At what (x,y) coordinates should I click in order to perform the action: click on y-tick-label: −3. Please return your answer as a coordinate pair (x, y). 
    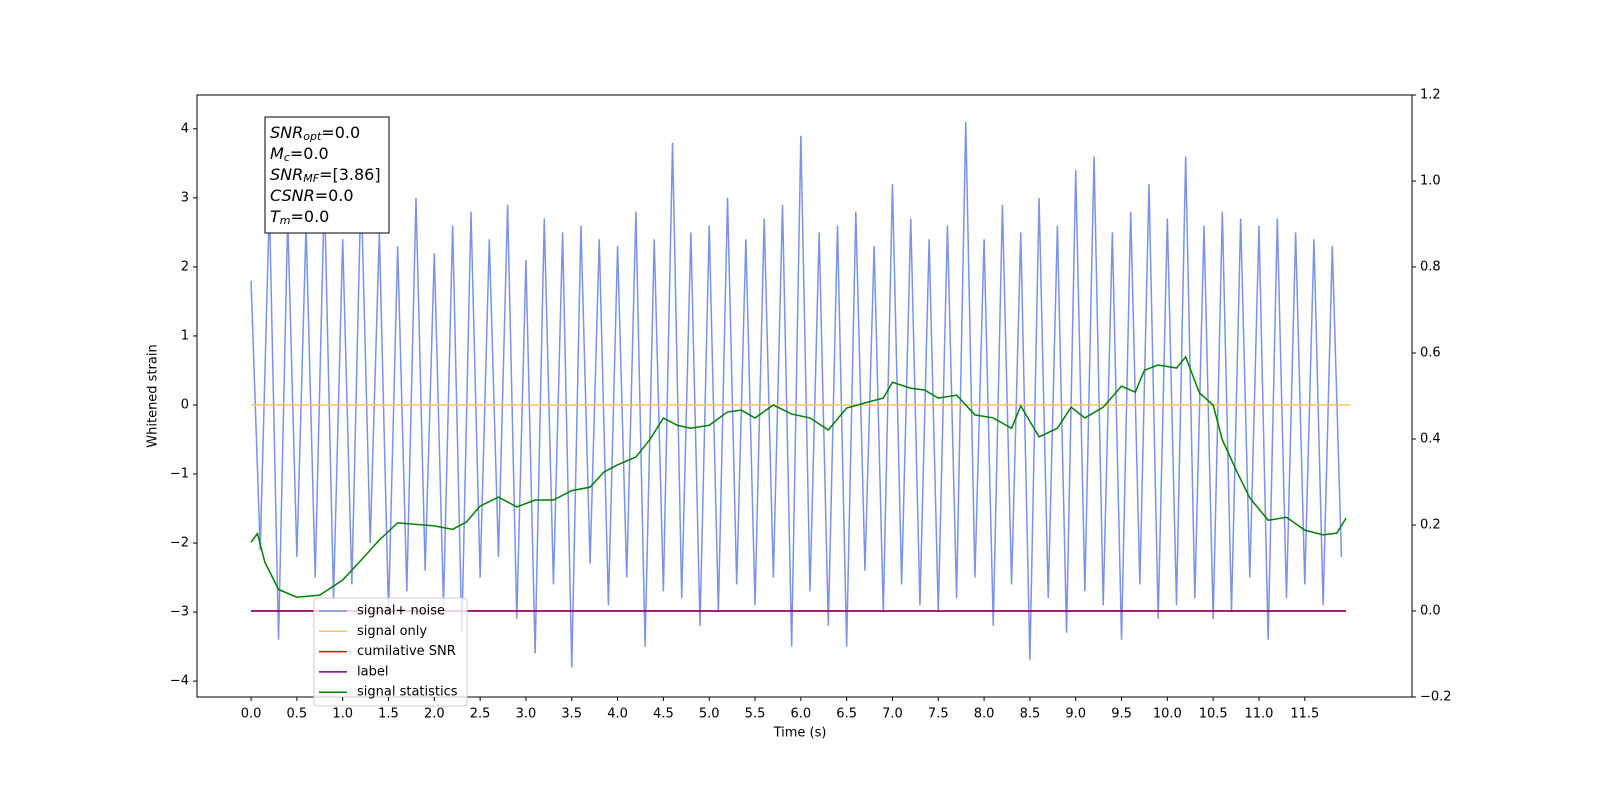
    Looking at the image, I should click on (179, 612).